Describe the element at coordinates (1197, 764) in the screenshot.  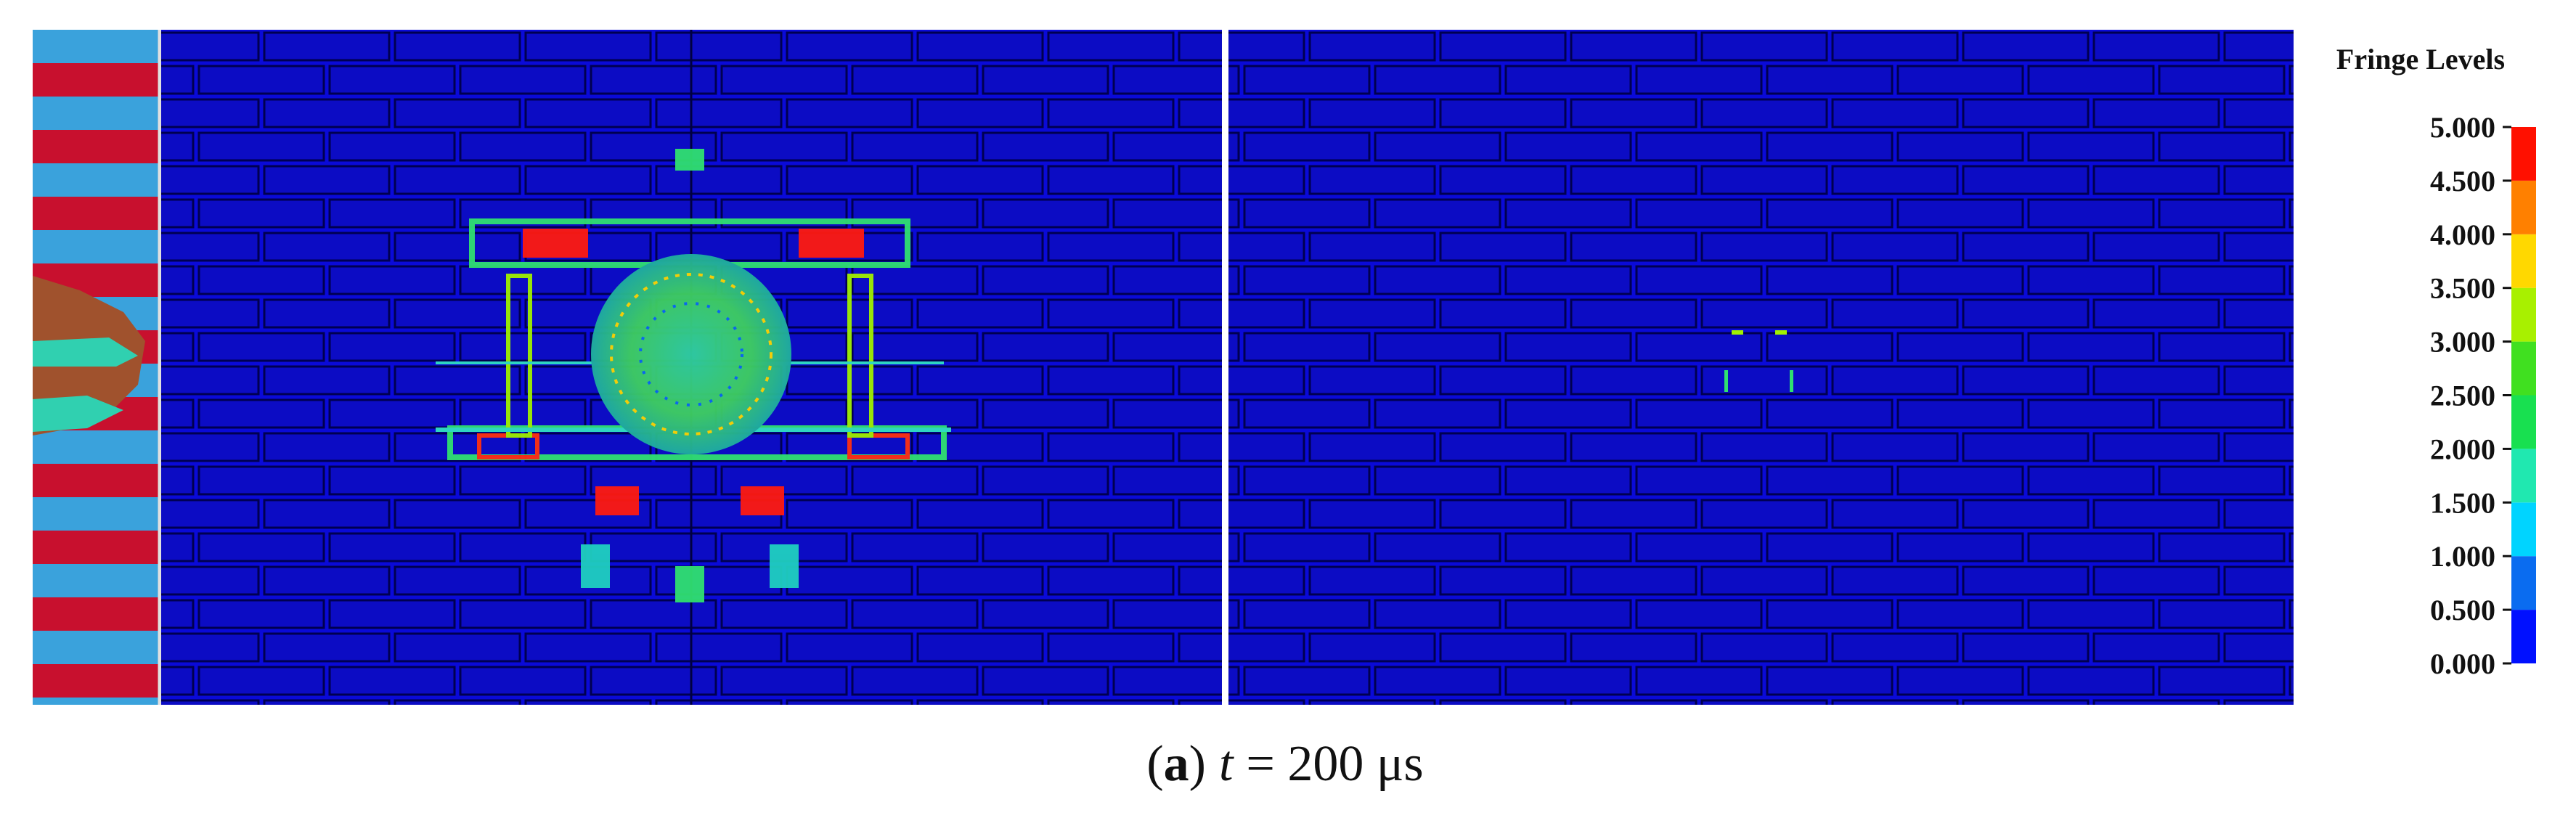
I see `caption-close: )` at that location.